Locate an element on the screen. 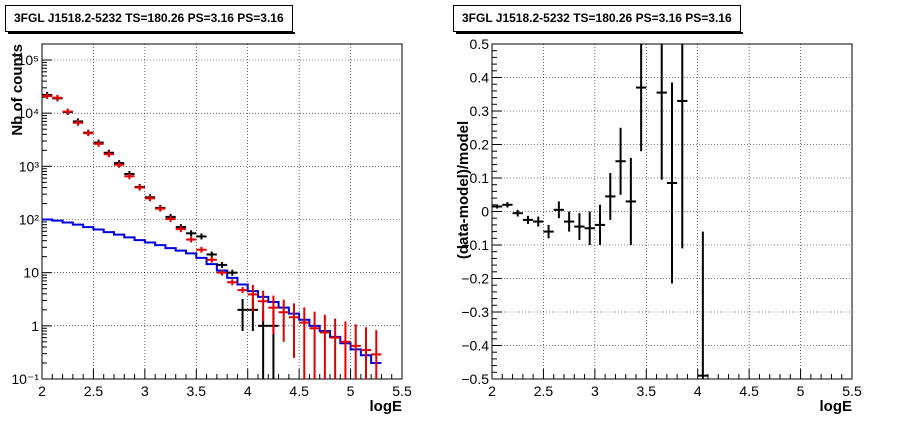  right-x-tick-label: 5.5 is located at coordinates (852, 391).